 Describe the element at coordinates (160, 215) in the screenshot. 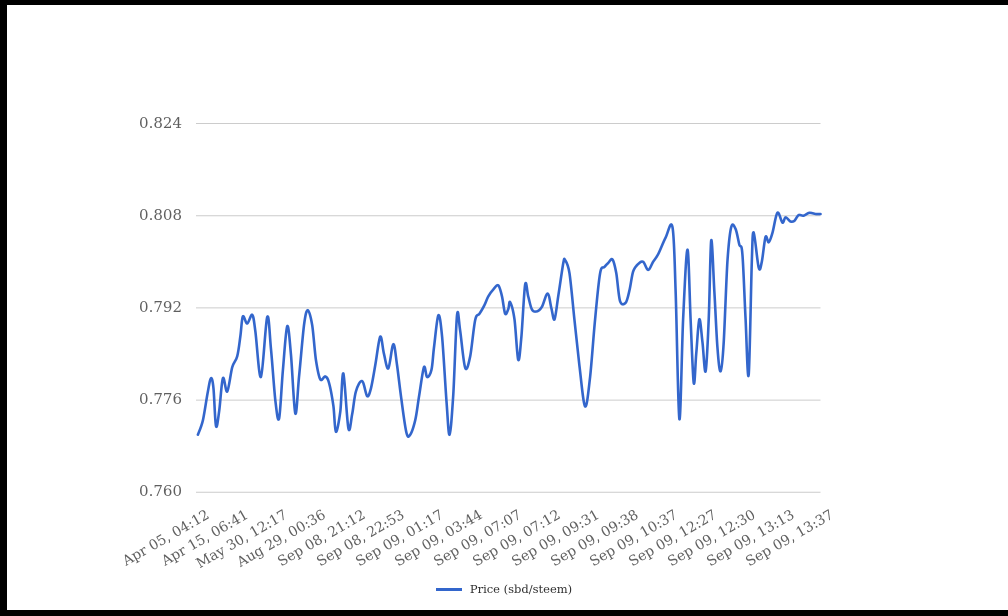

I see `y-tick-label: 0.808` at that location.